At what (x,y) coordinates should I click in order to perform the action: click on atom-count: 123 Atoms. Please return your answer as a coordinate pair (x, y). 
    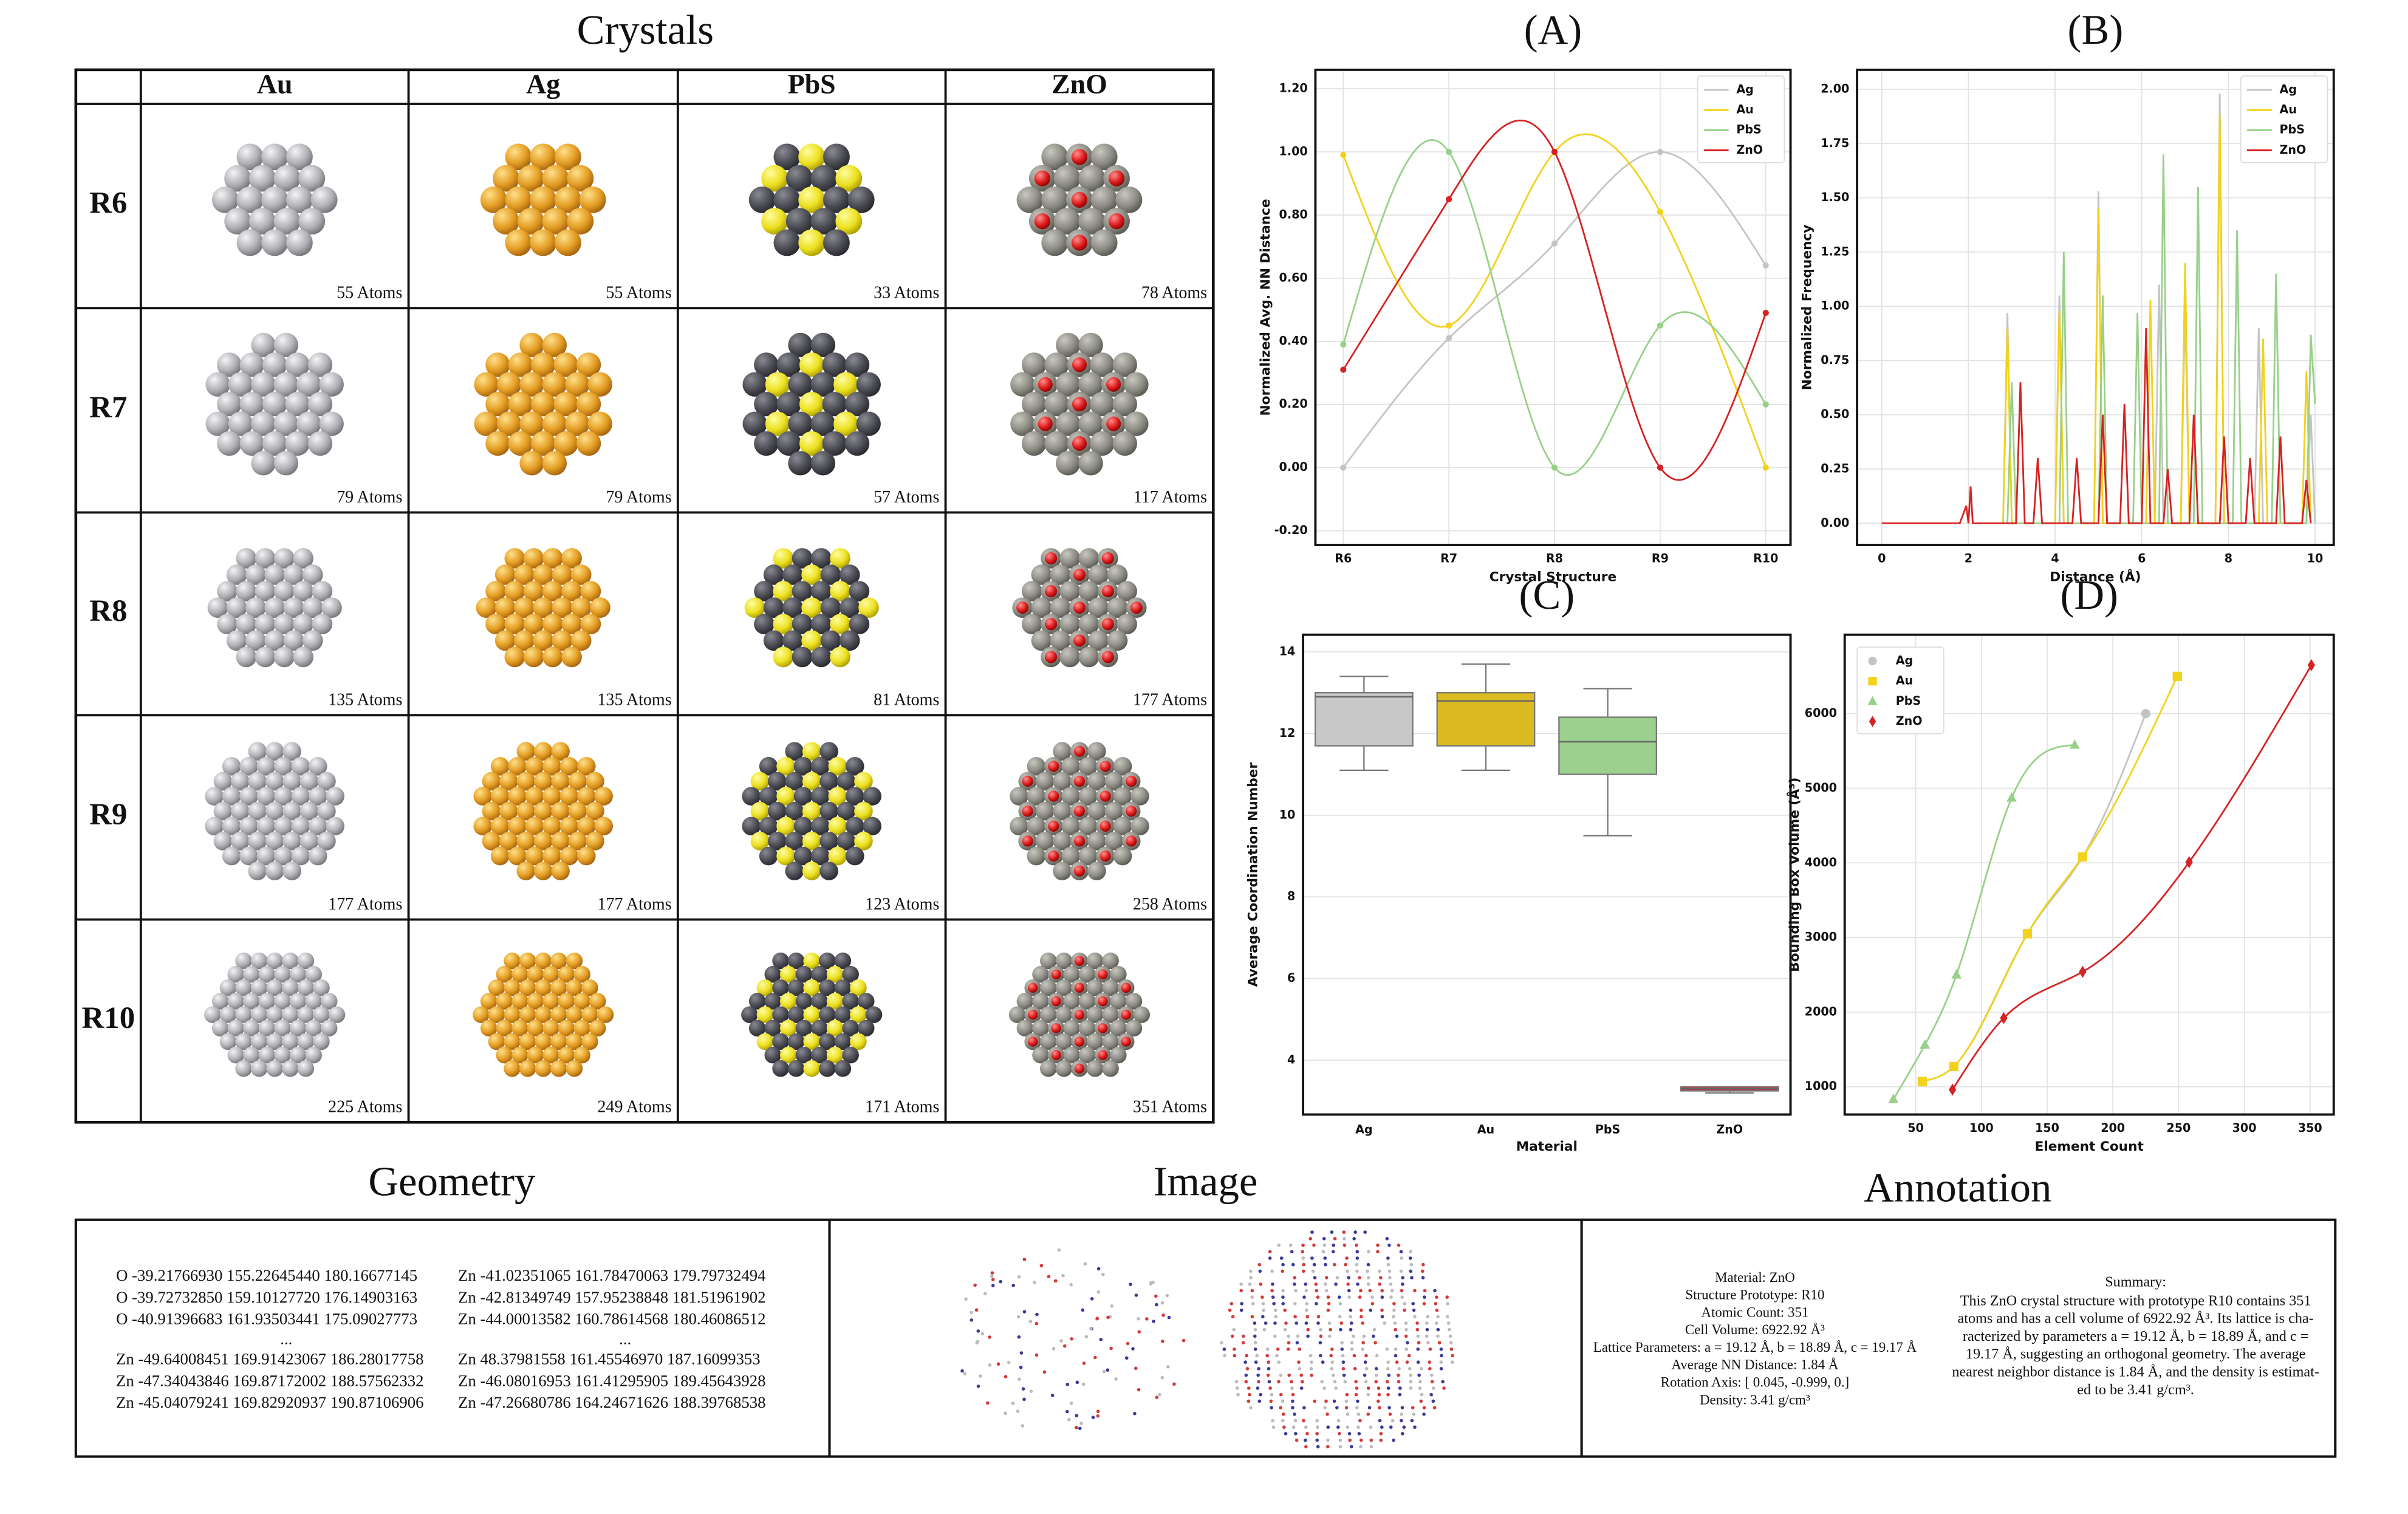
    Looking at the image, I should click on (902, 904).